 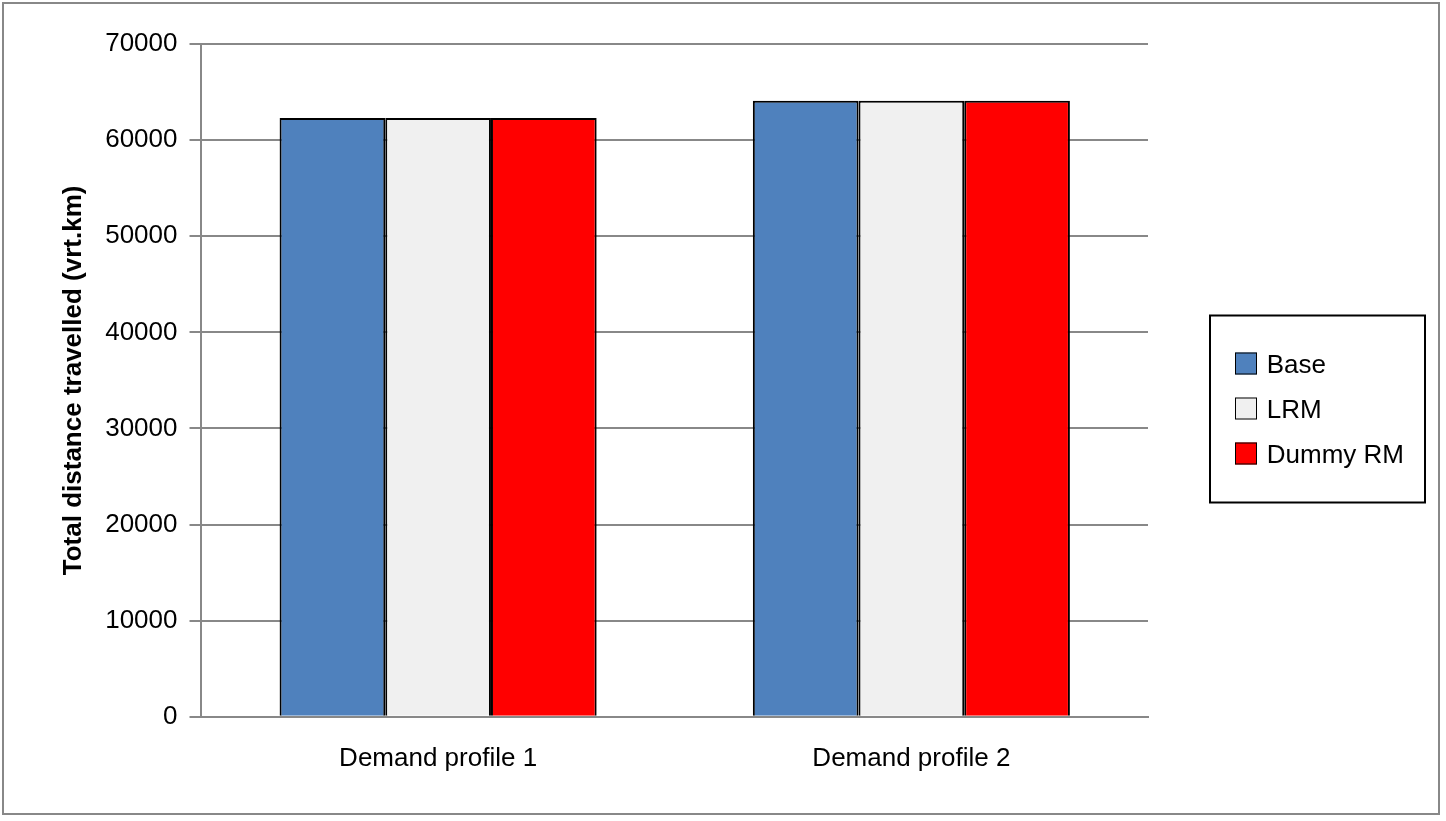 What do you see at coordinates (141, 426) in the screenshot?
I see `y-tick-label: 30000` at bounding box center [141, 426].